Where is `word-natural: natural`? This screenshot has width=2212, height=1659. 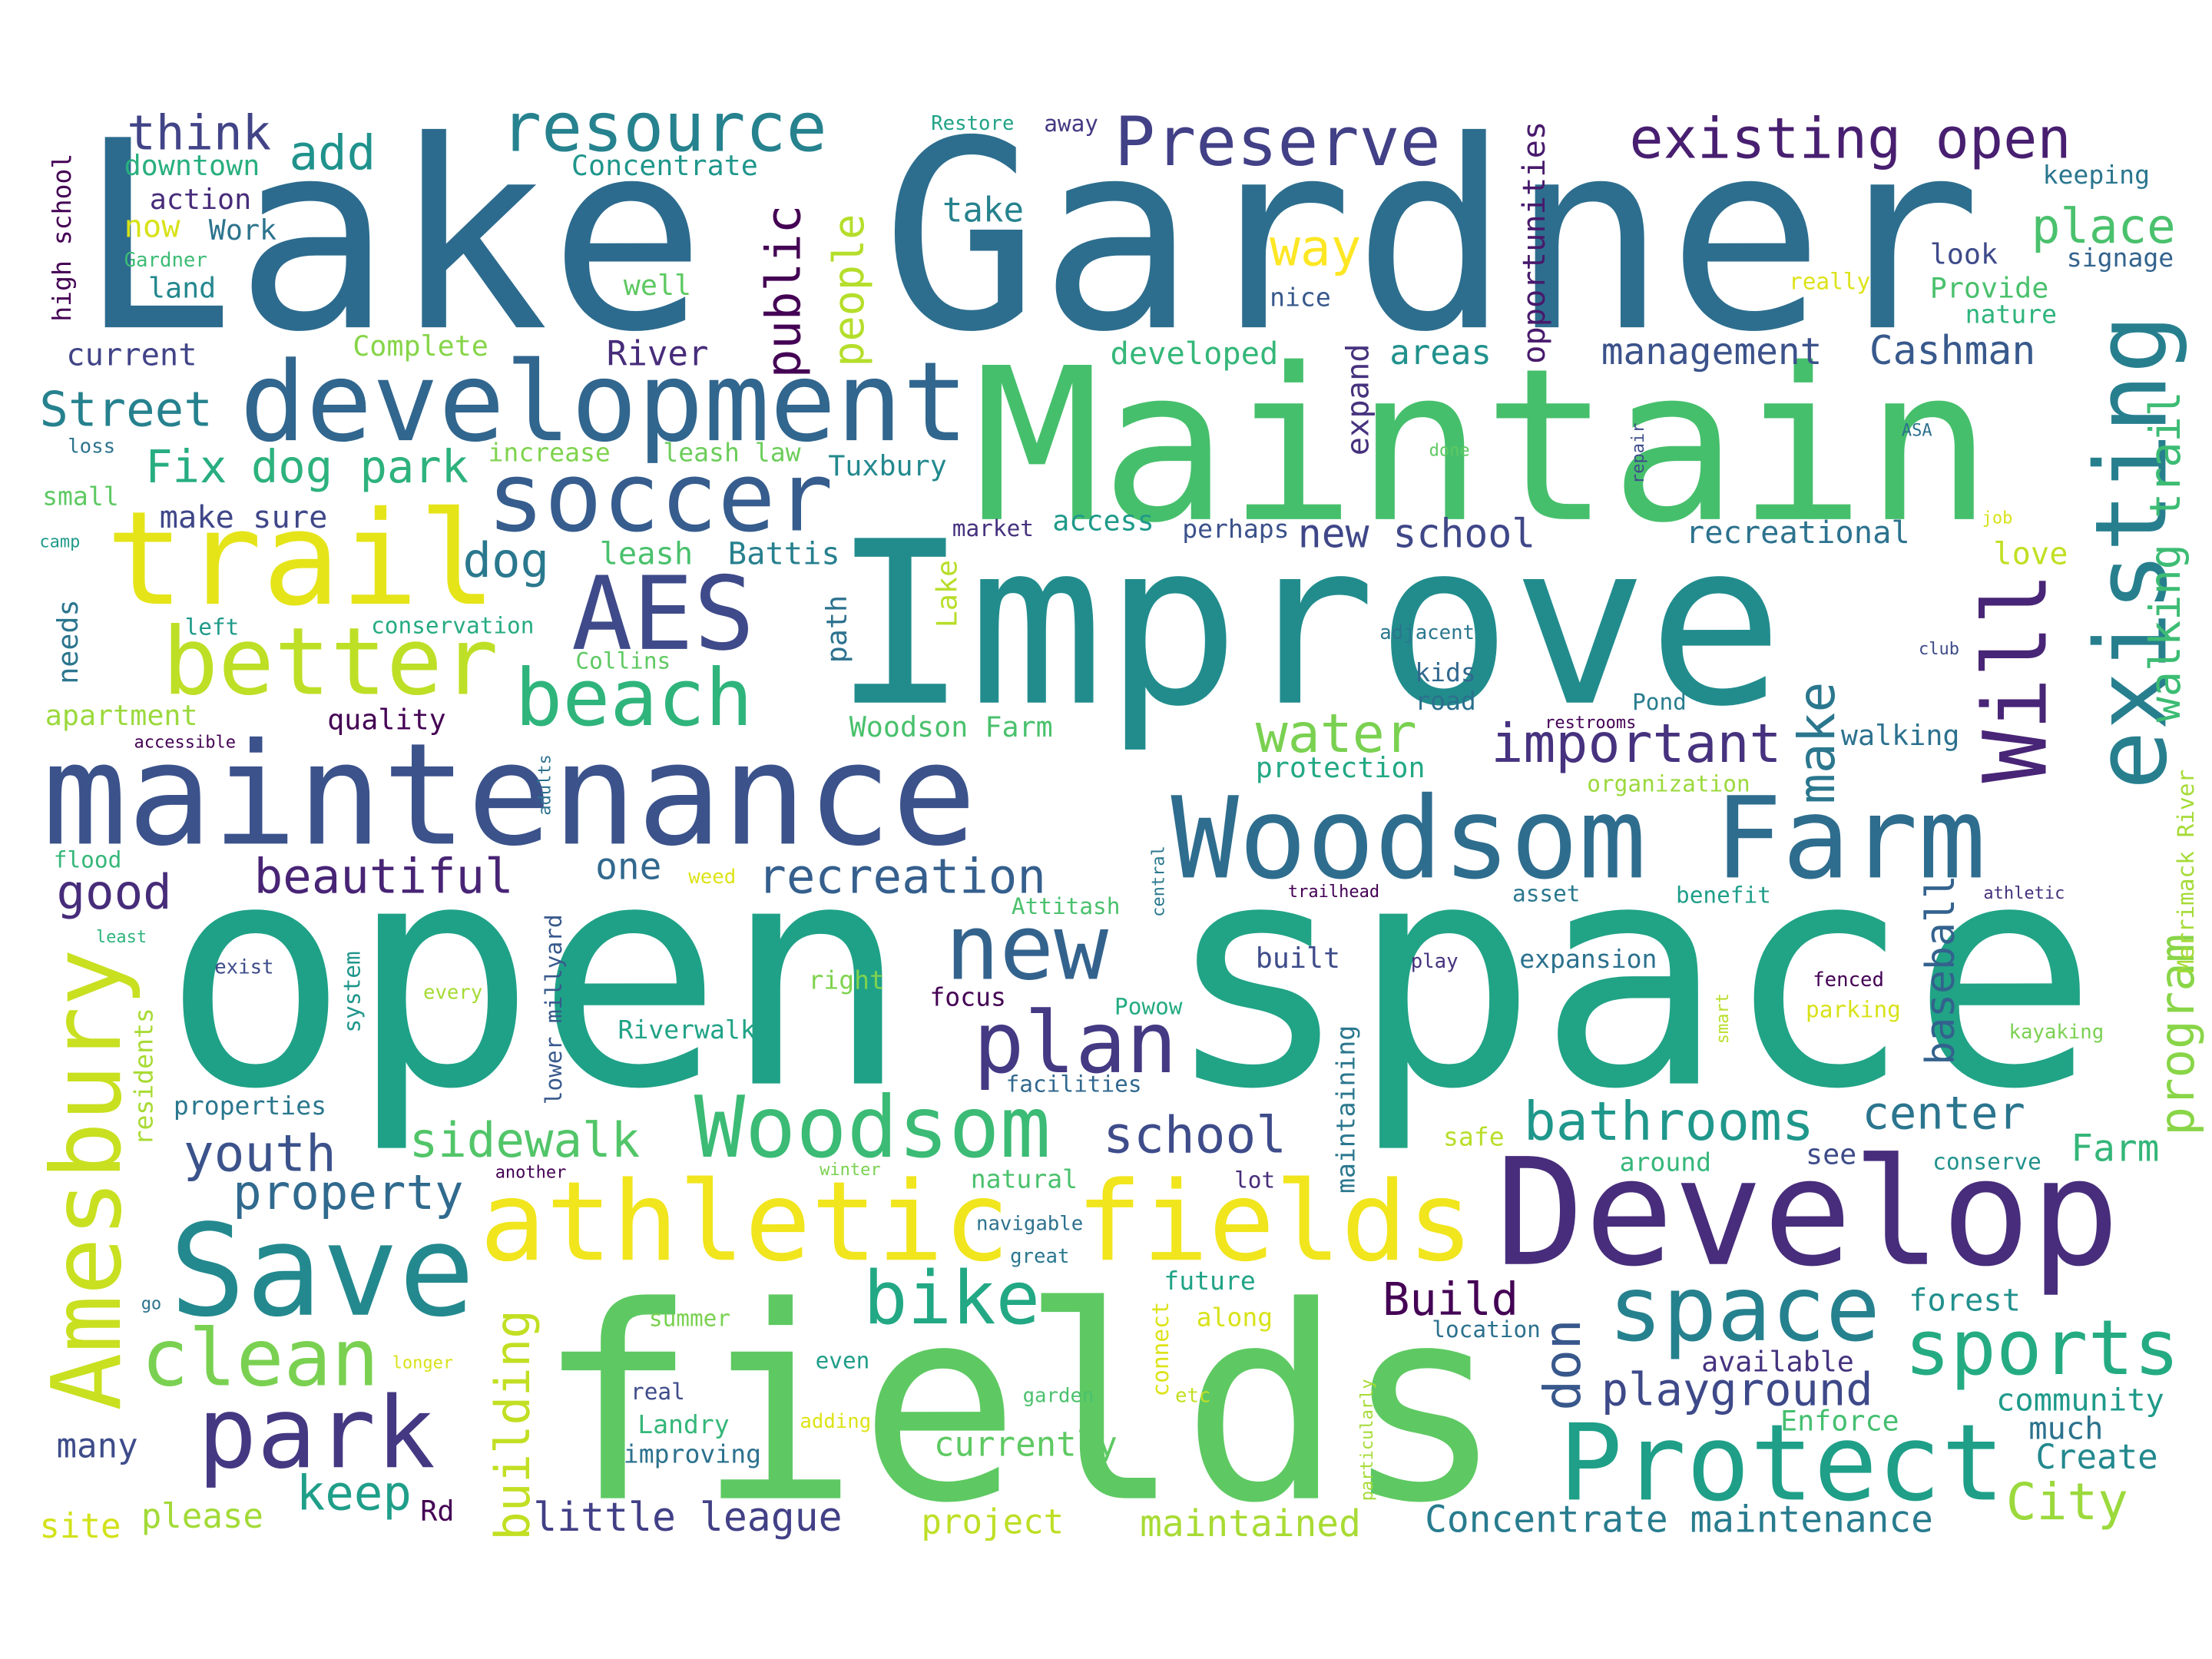 word-natural: natural is located at coordinates (1024, 1179).